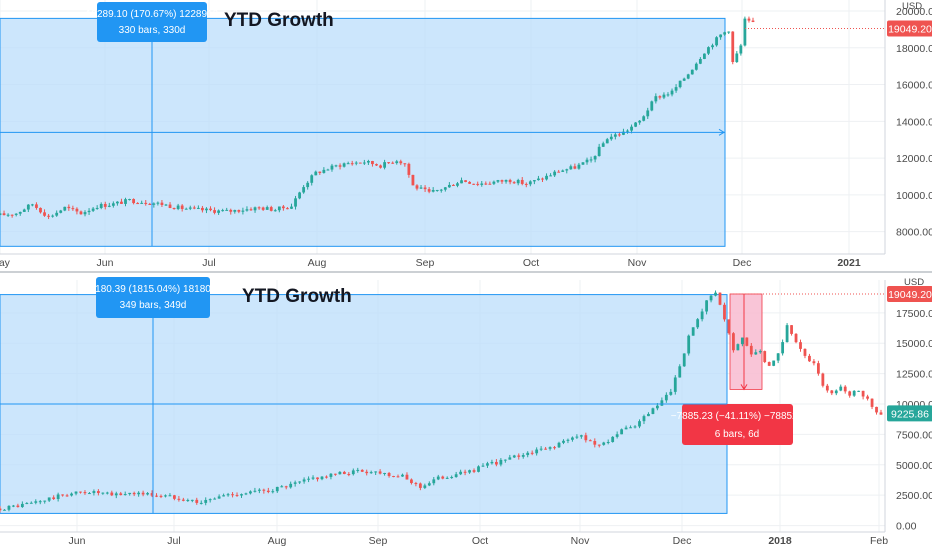 The width and height of the screenshot is (932, 550). I want to click on price-tick-label: 8000.00, so click(914, 233).